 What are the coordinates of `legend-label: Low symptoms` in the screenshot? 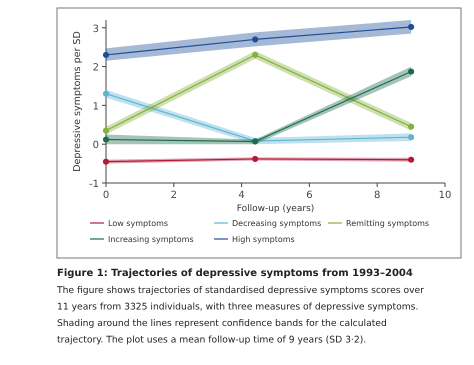 It's located at (138, 223).